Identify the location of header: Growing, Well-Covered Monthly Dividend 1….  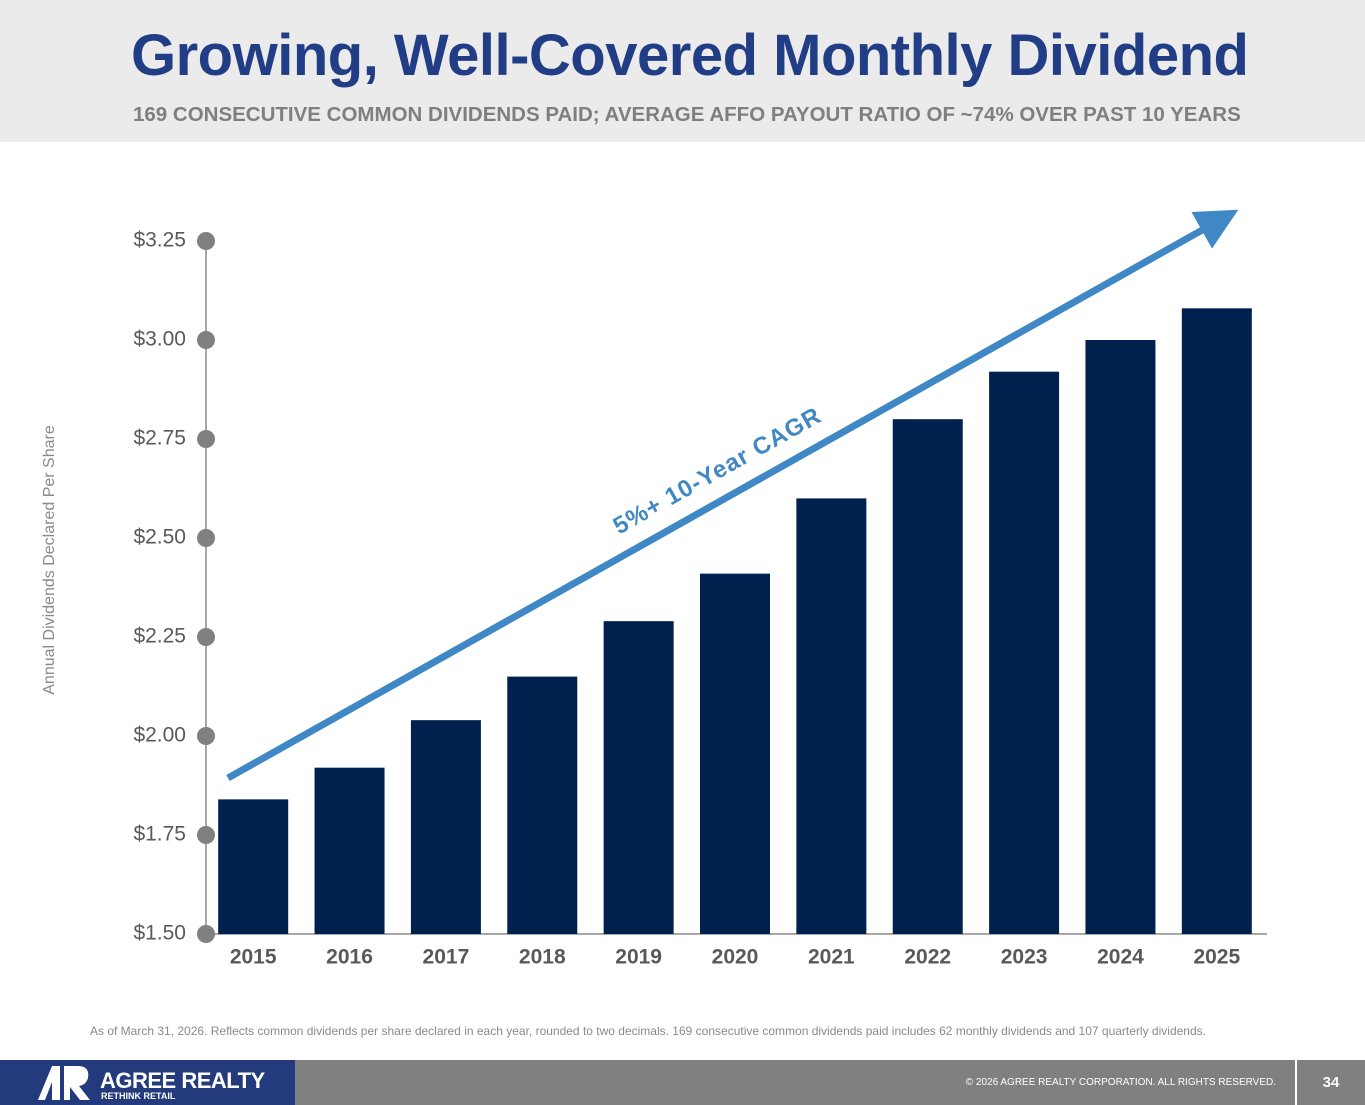
(682, 71).